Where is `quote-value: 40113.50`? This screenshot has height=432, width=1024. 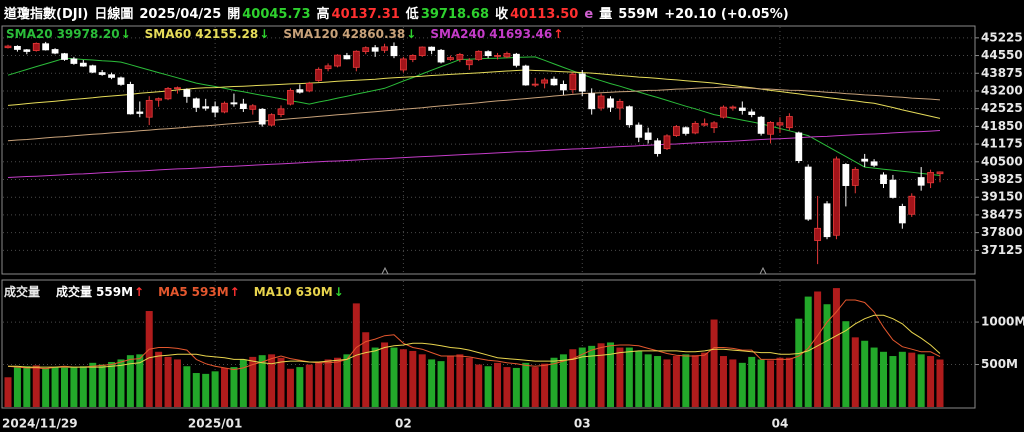
quote-value: 40113.50 is located at coordinates (544, 14).